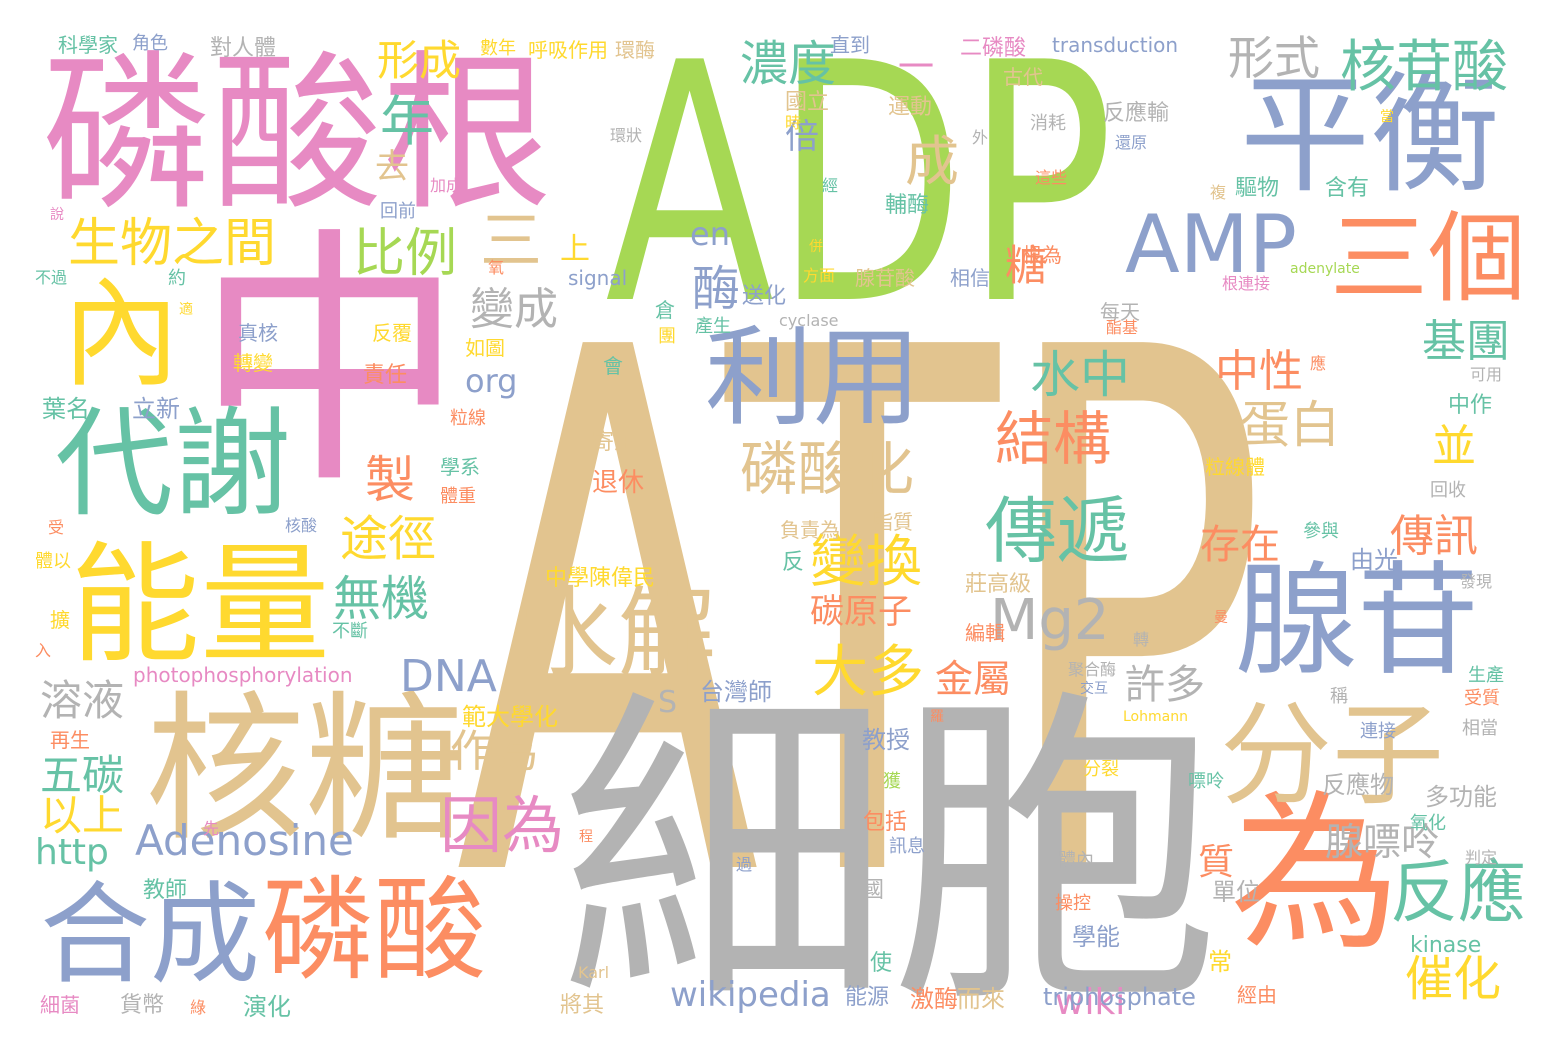  I want to click on cloud-word-104: 發現, so click(1476, 582).